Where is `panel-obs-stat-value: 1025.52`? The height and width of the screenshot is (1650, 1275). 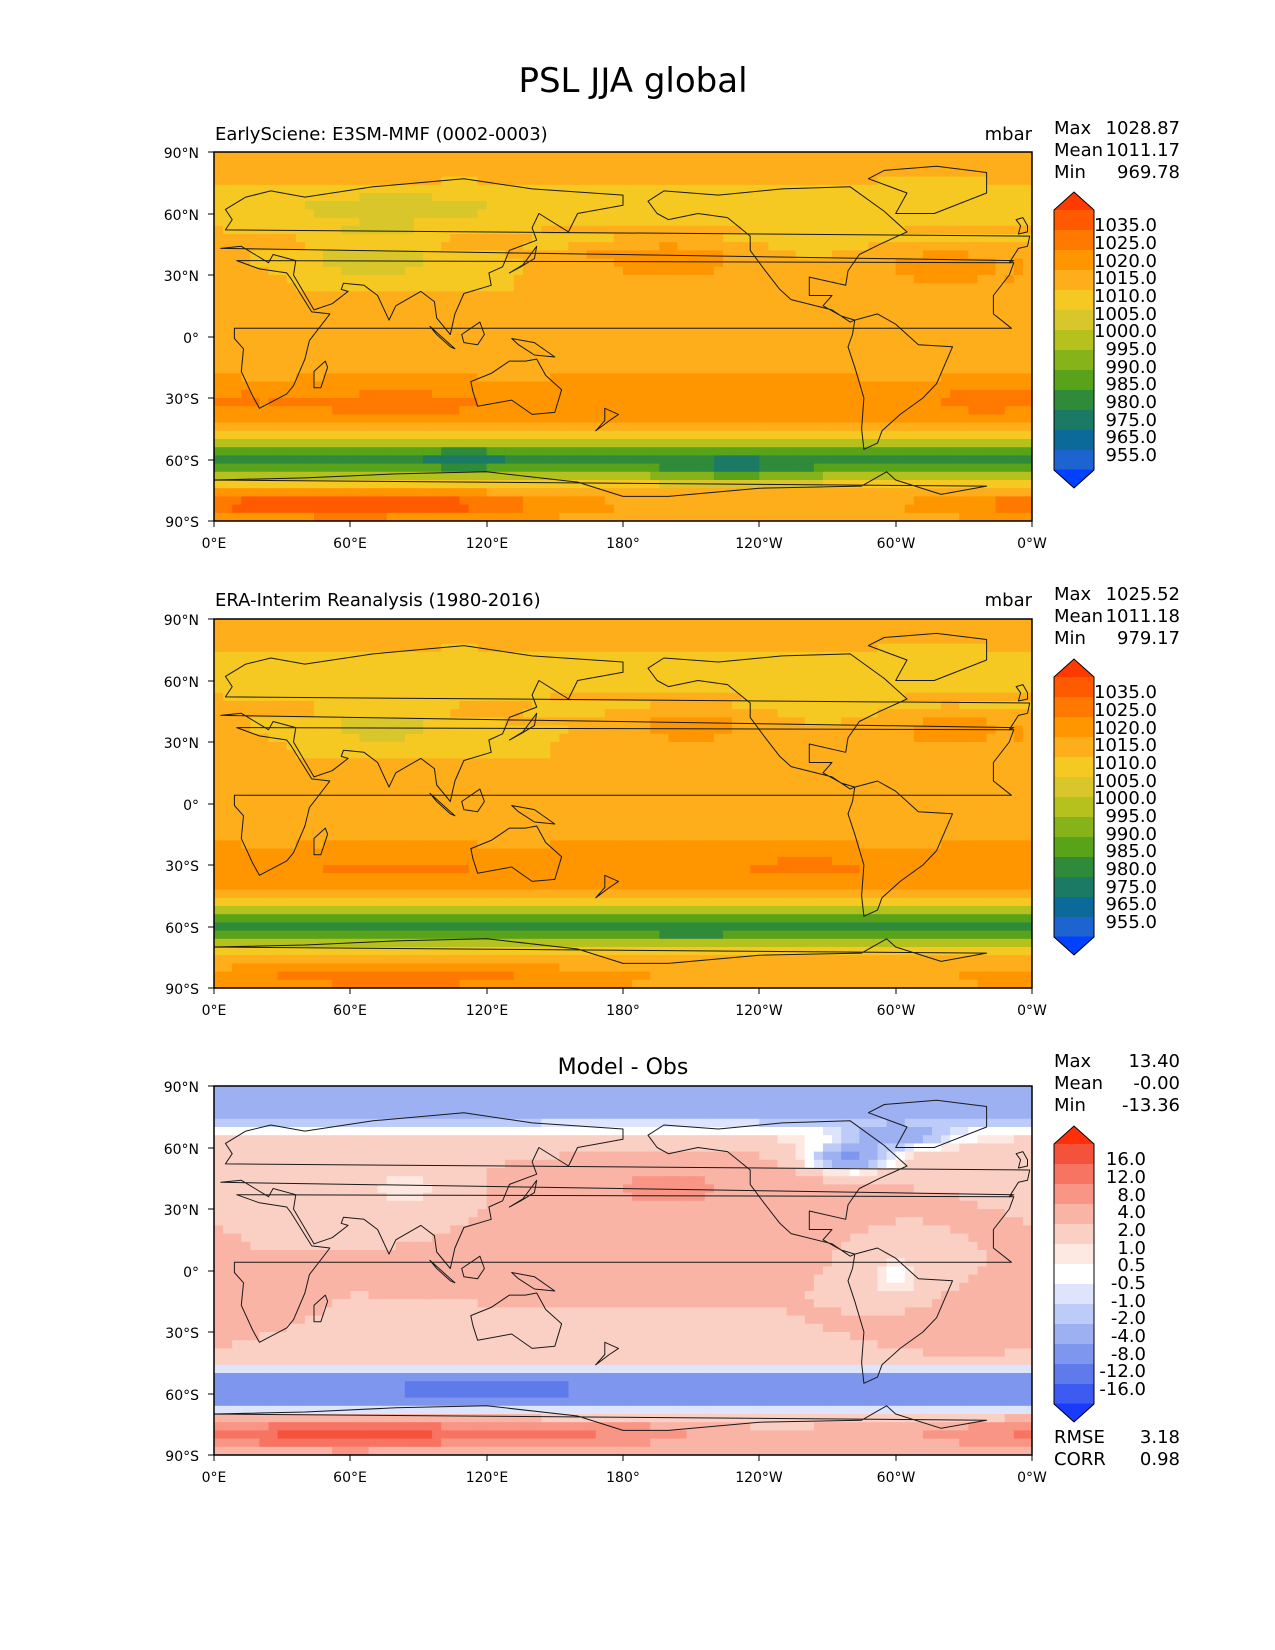
panel-obs-stat-value: 1025.52 is located at coordinates (1143, 594).